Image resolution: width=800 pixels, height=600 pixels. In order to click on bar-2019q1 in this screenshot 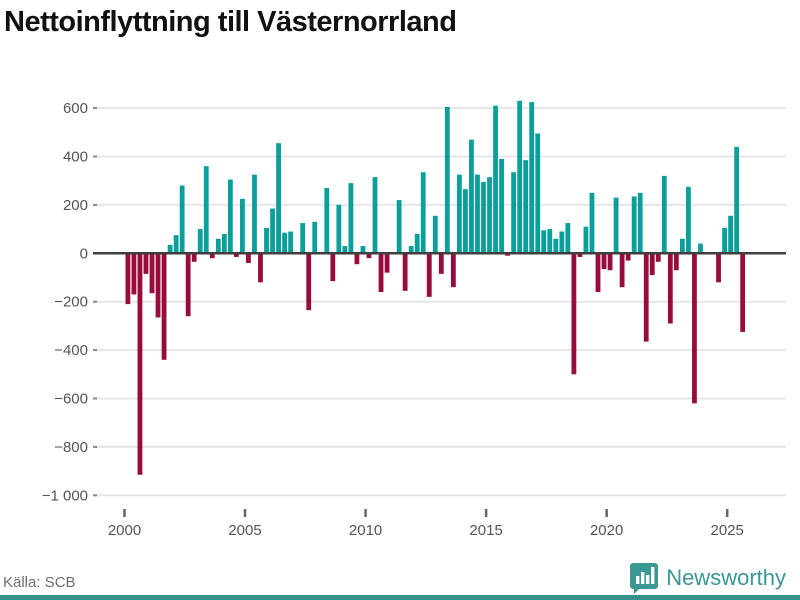, I will do `click(586, 240)`.